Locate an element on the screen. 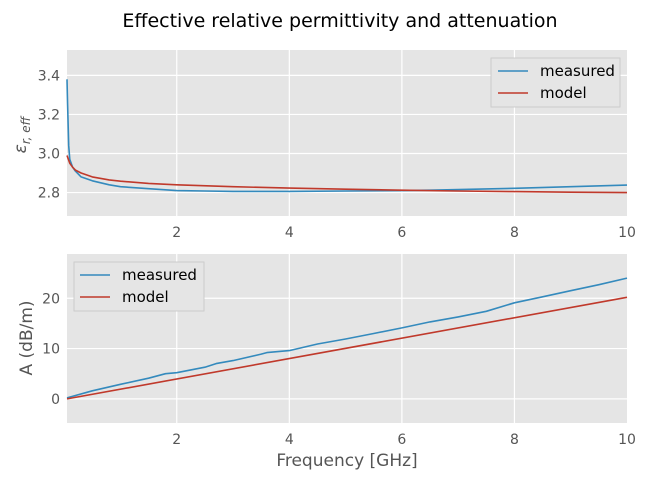 Image resolution: width=649 pixels, height=482 pixels. permittivity-legend: measured model is located at coordinates (555, 82).